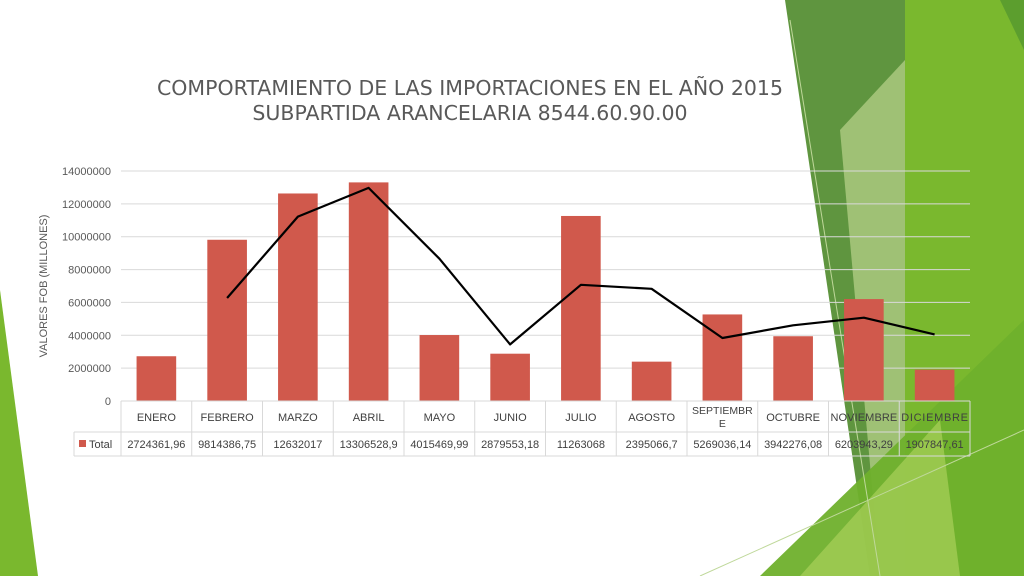 The width and height of the screenshot is (1024, 576). Describe the element at coordinates (19, 433) in the screenshot. I see `green-triangle-left` at that location.